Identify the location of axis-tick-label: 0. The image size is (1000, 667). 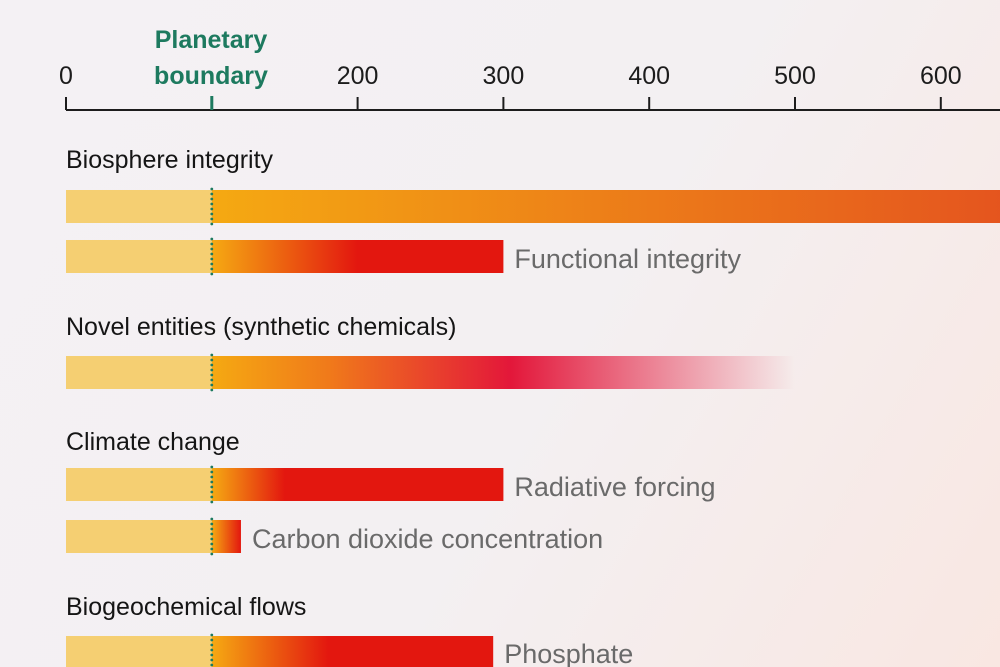
(66, 76).